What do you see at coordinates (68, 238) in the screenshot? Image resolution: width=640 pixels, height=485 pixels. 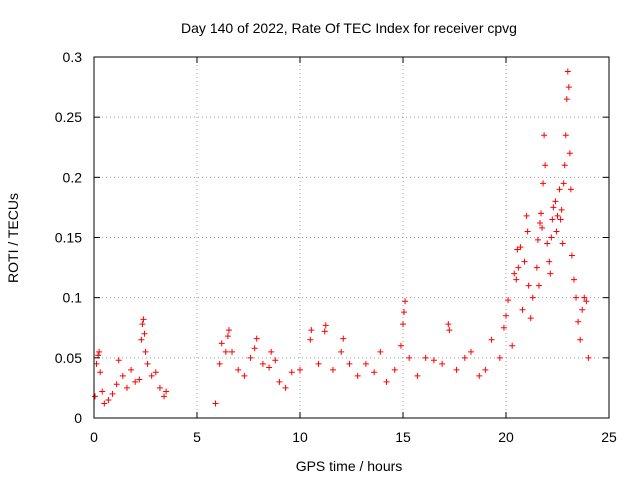 I see `y-tick-label: 0.15` at bounding box center [68, 238].